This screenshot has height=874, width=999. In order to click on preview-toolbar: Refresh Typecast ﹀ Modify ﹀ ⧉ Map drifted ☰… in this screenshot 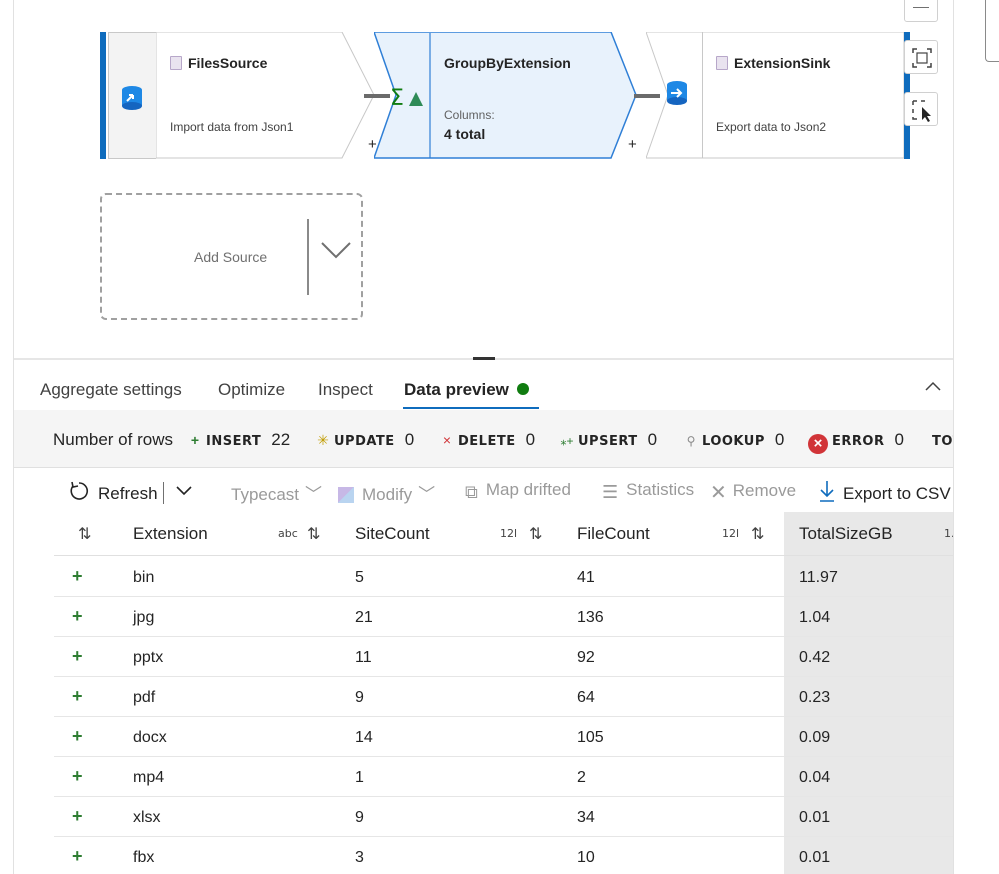, I will do `click(503, 490)`.